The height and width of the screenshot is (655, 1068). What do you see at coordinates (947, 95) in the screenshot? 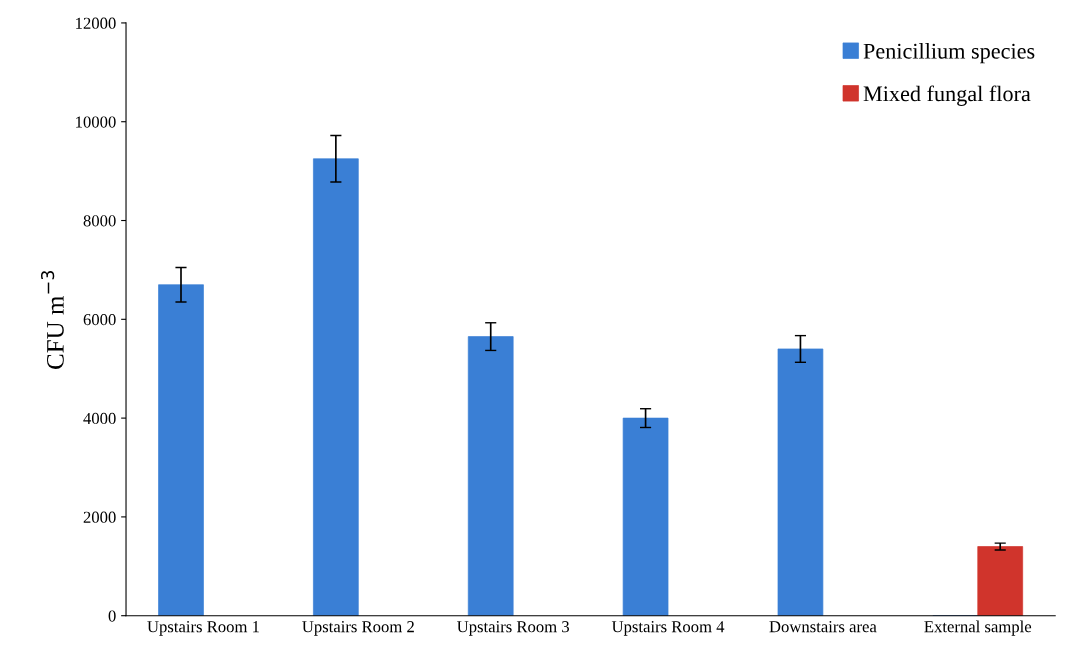
I see `legend-label: Mixed fungal flora` at bounding box center [947, 95].